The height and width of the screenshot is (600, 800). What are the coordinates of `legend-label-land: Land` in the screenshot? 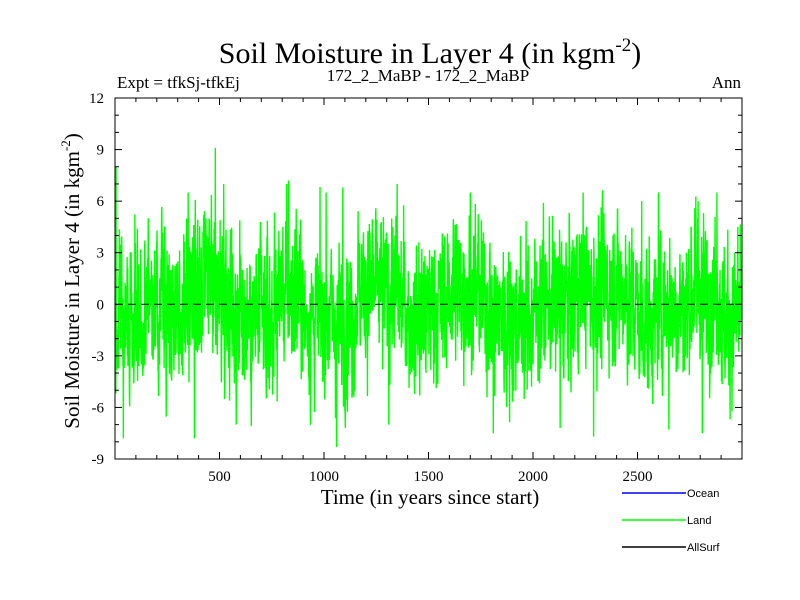 It's located at (699, 521).